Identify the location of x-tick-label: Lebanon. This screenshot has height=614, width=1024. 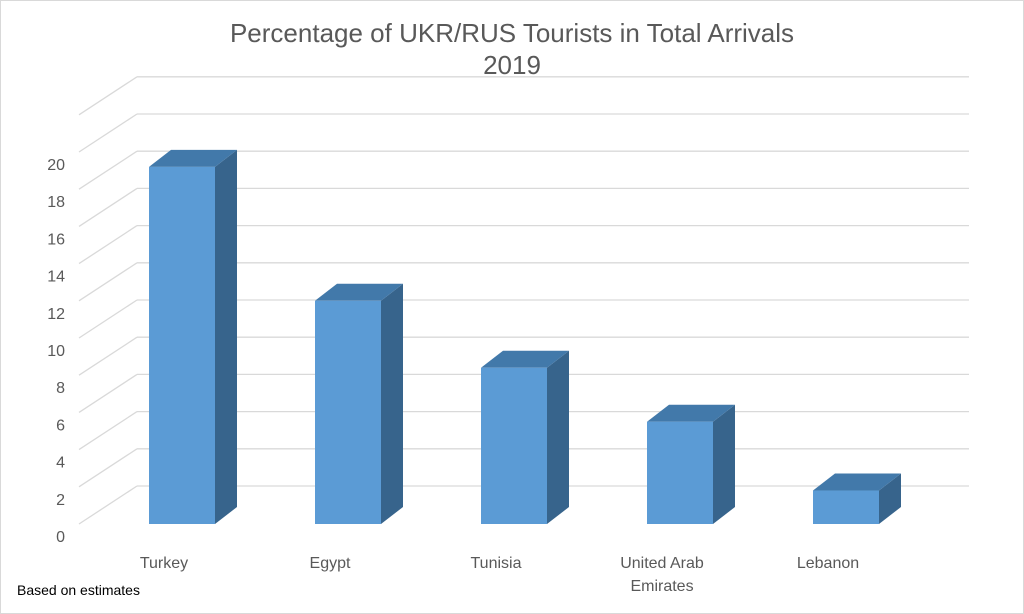
(828, 563).